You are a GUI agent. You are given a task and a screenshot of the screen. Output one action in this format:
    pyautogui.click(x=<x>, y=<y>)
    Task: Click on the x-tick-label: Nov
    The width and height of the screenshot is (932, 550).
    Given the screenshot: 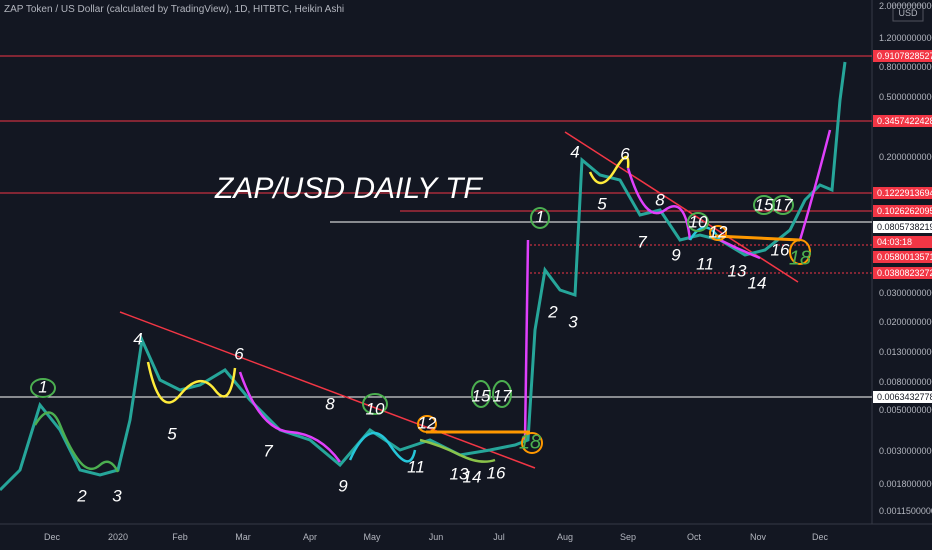 What is the action you would take?
    pyautogui.click(x=758, y=537)
    